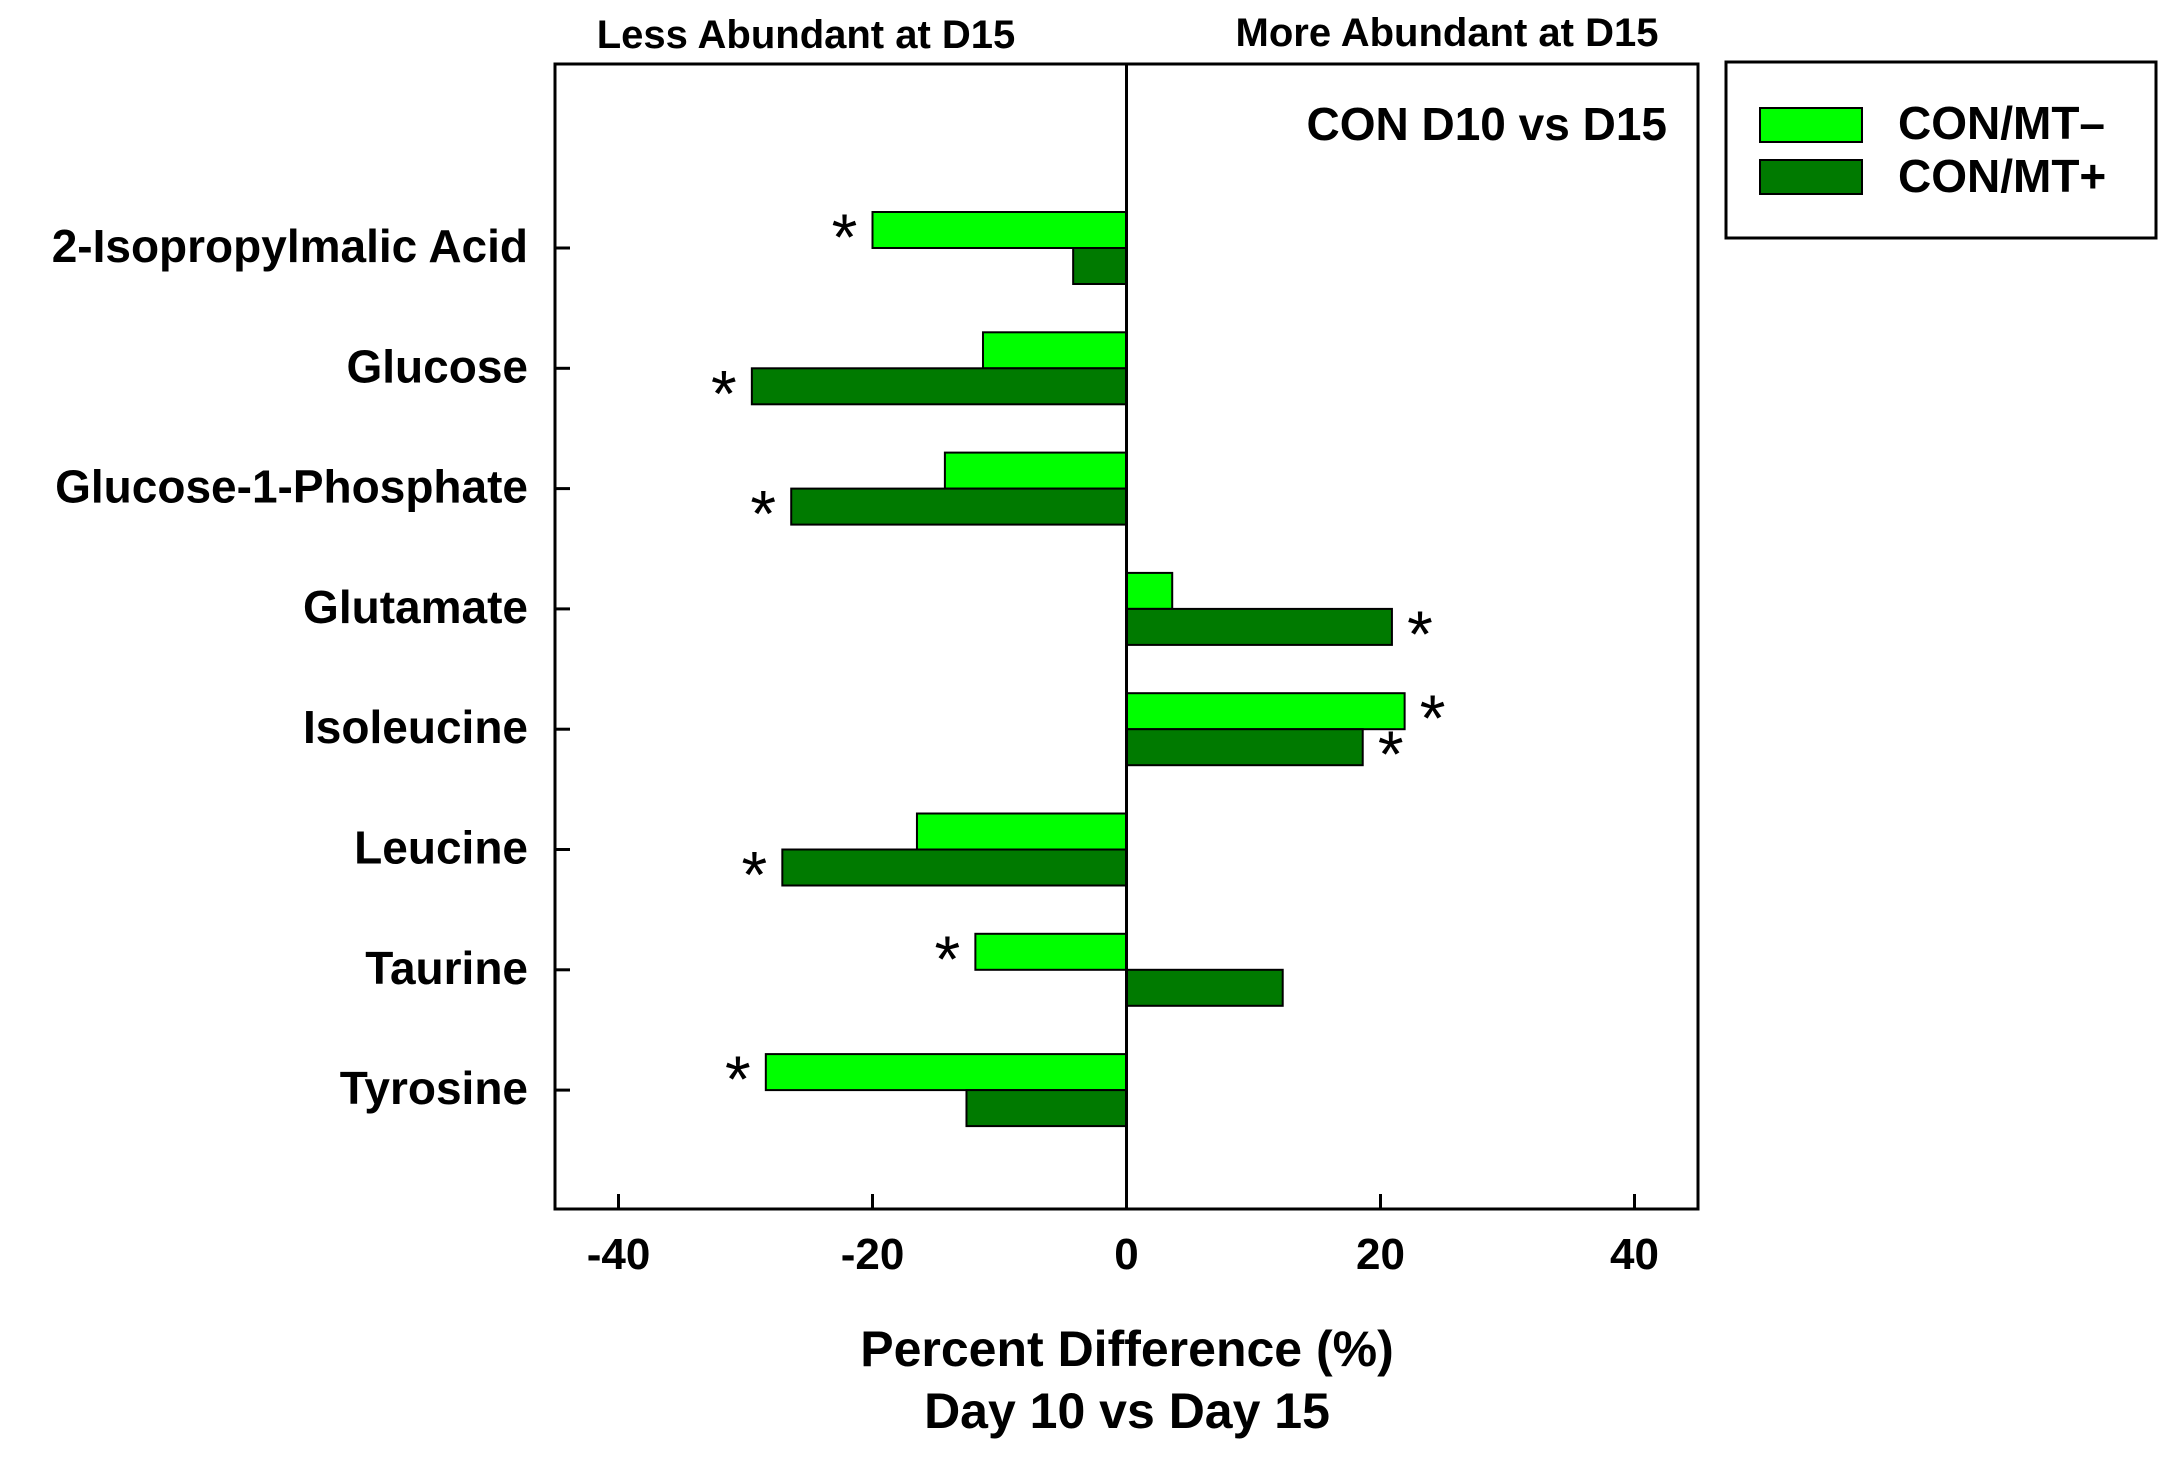 The width and height of the screenshot is (2166, 1458). What do you see at coordinates (441, 848) in the screenshot?
I see `category-label-leucine: Leucine` at bounding box center [441, 848].